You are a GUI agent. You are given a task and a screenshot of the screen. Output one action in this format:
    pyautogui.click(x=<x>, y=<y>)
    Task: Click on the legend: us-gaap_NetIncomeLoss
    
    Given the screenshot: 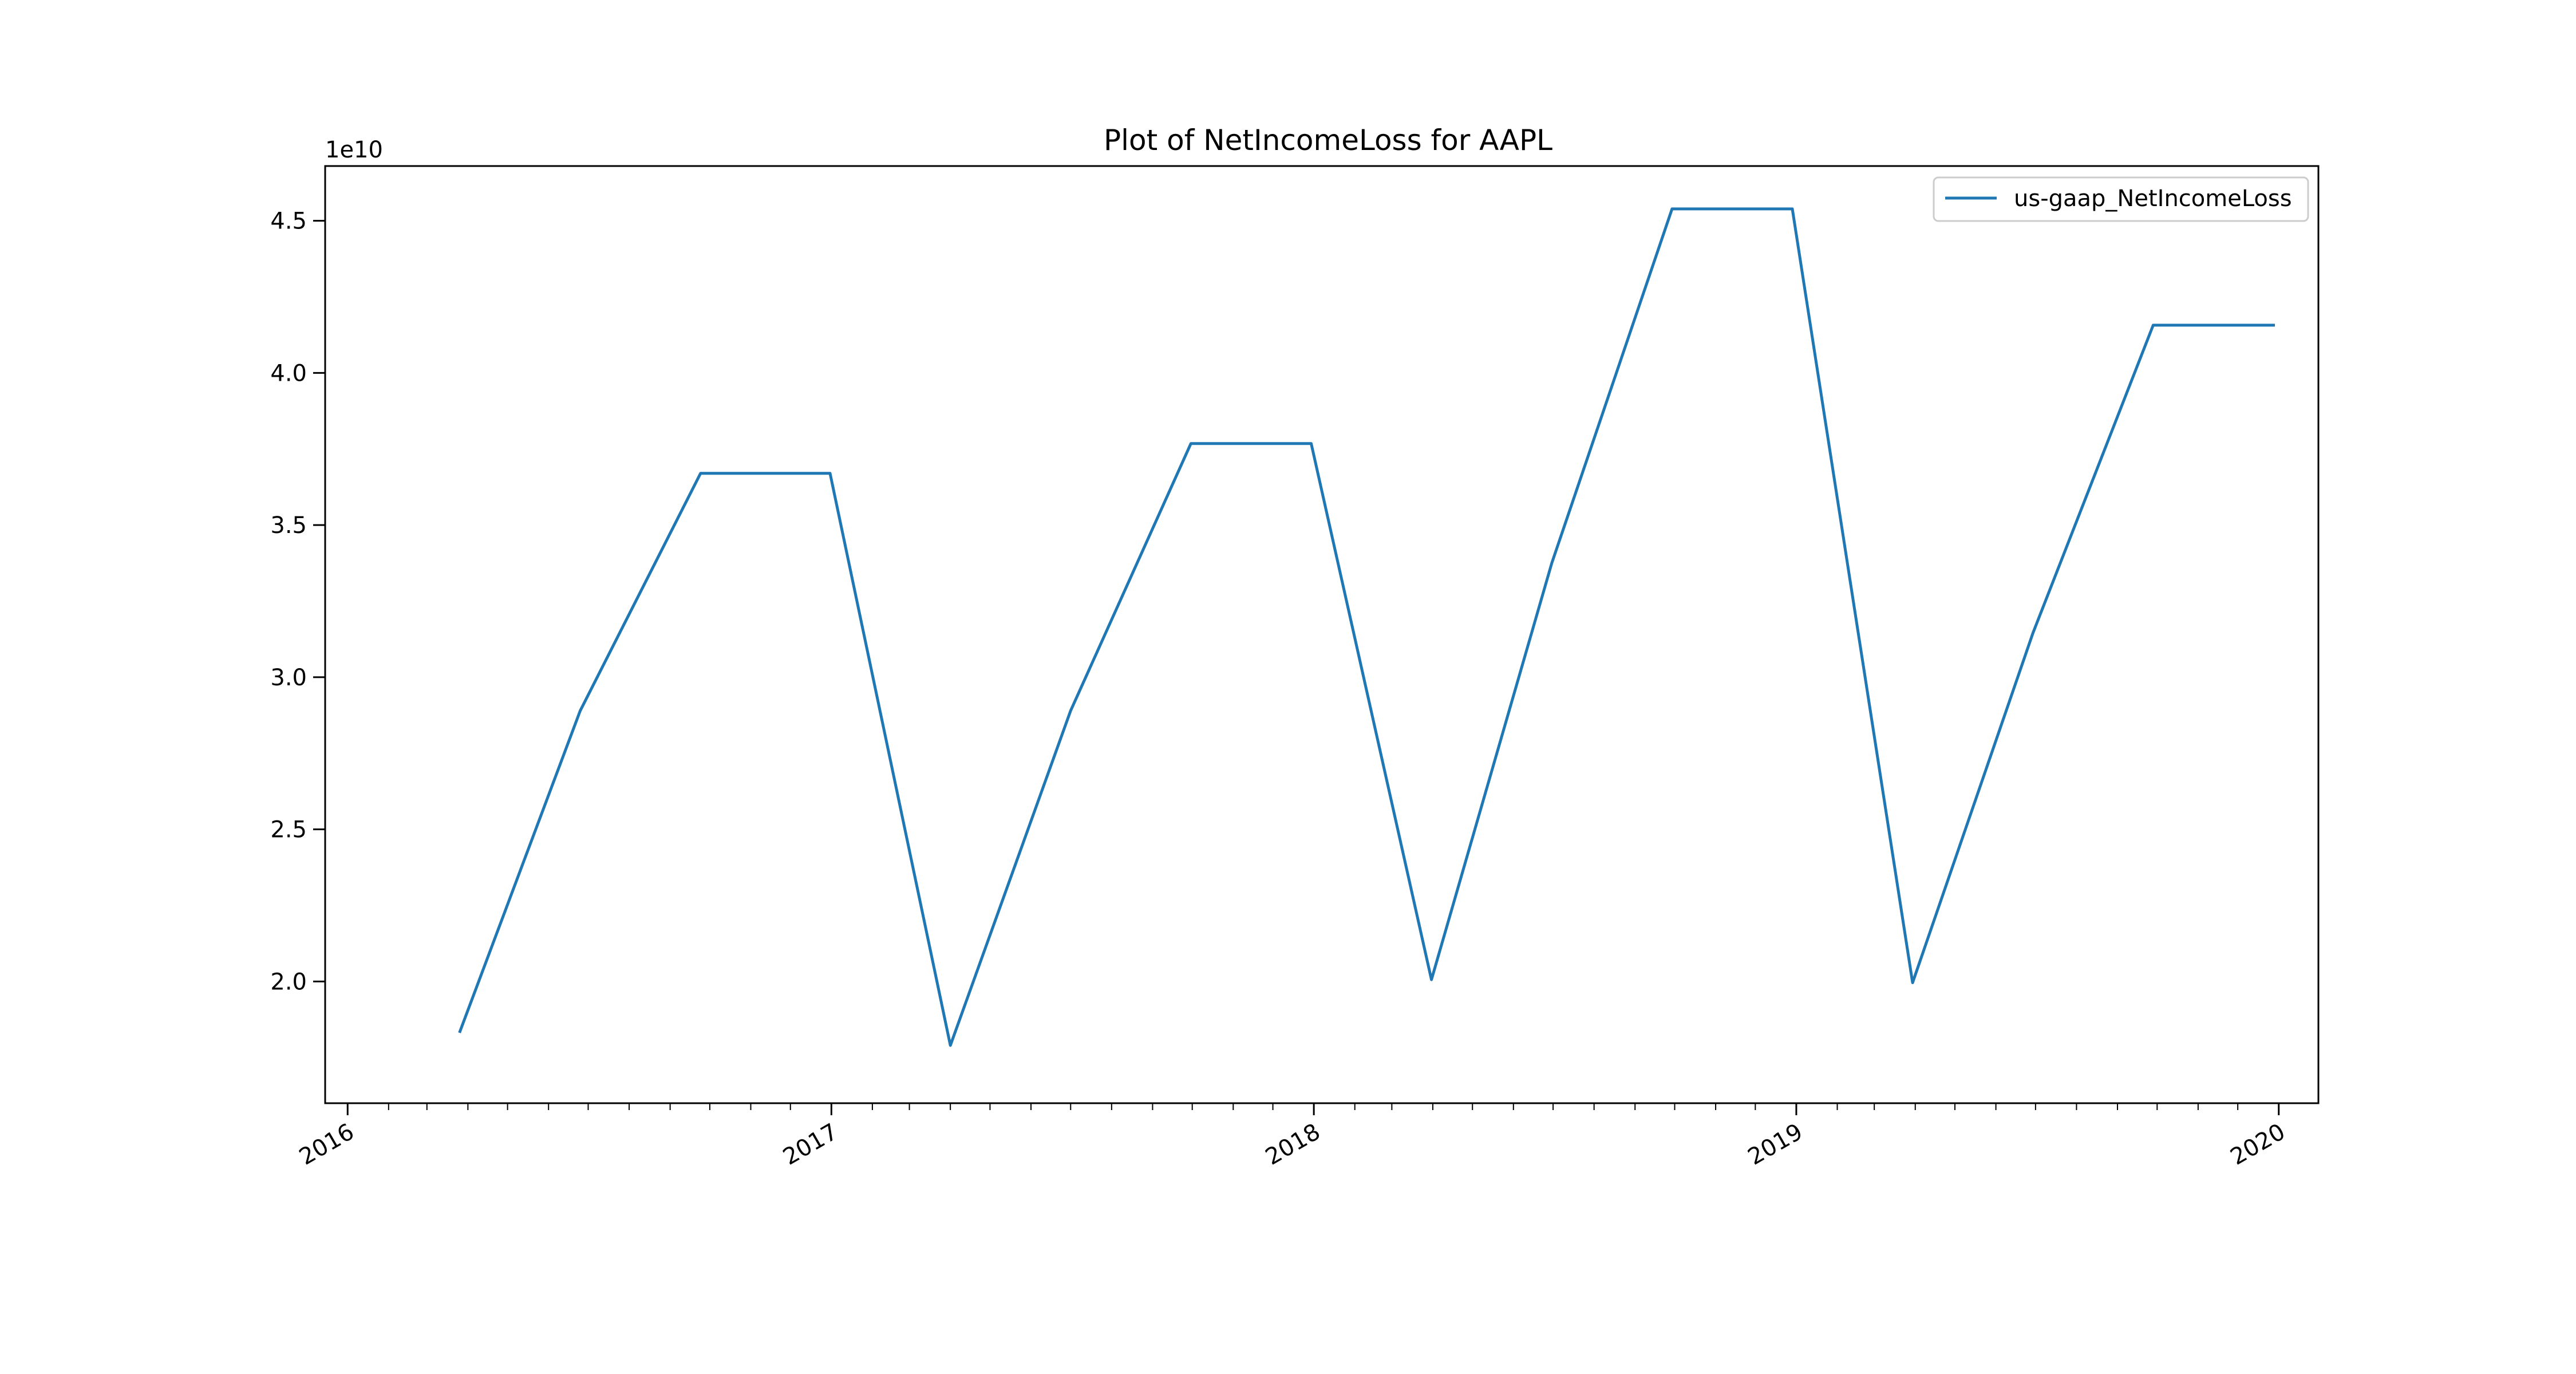 What is the action you would take?
    pyautogui.click(x=2121, y=199)
    